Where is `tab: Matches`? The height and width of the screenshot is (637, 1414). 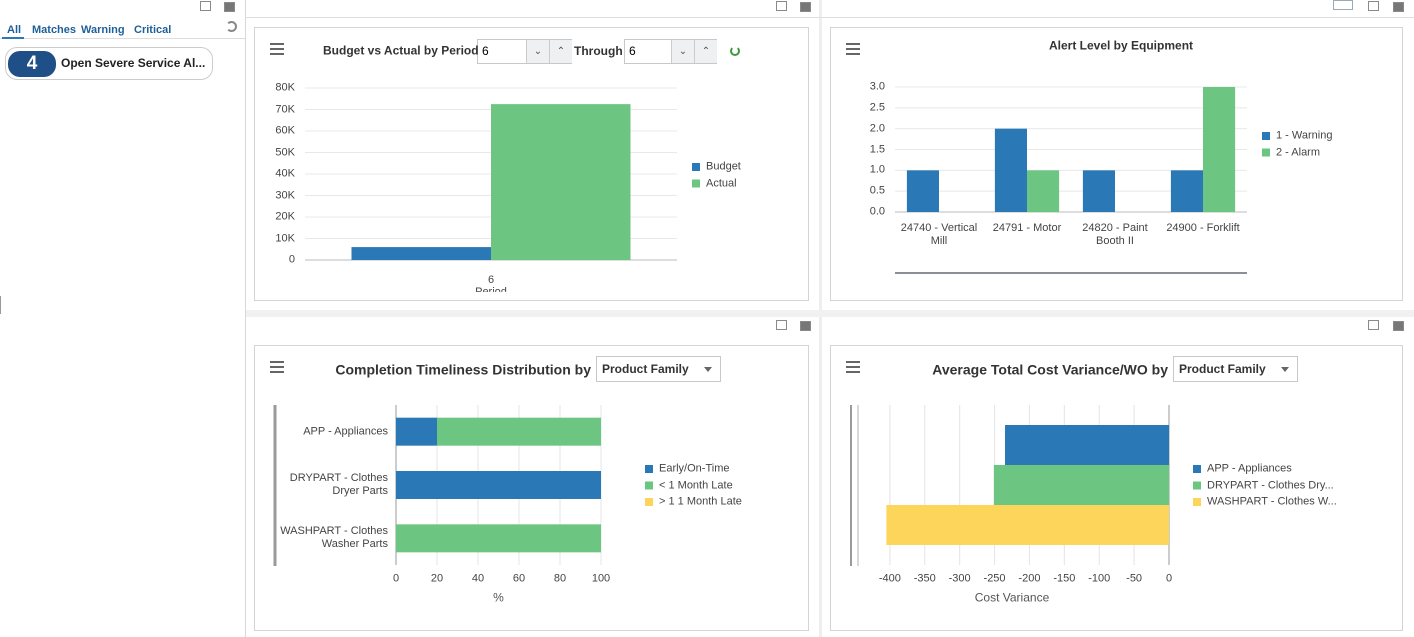 tab: Matches is located at coordinates (54, 30).